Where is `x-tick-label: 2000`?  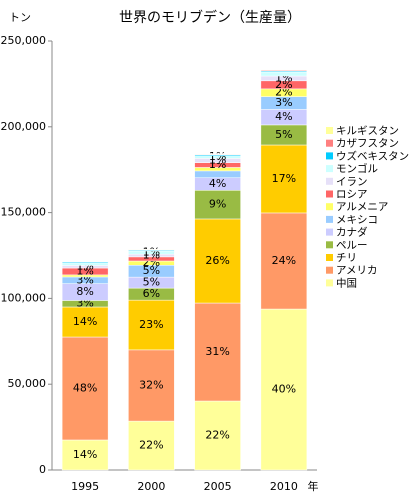 x-tick-label: 2000 is located at coordinates (151, 486).